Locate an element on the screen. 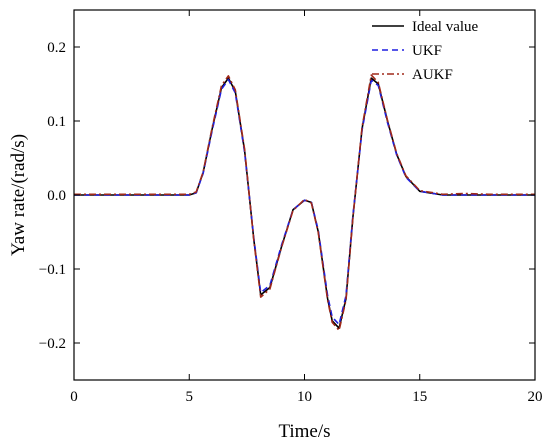 The height and width of the screenshot is (443, 550). y-tick-label: 0.0 is located at coordinates (56, 196).